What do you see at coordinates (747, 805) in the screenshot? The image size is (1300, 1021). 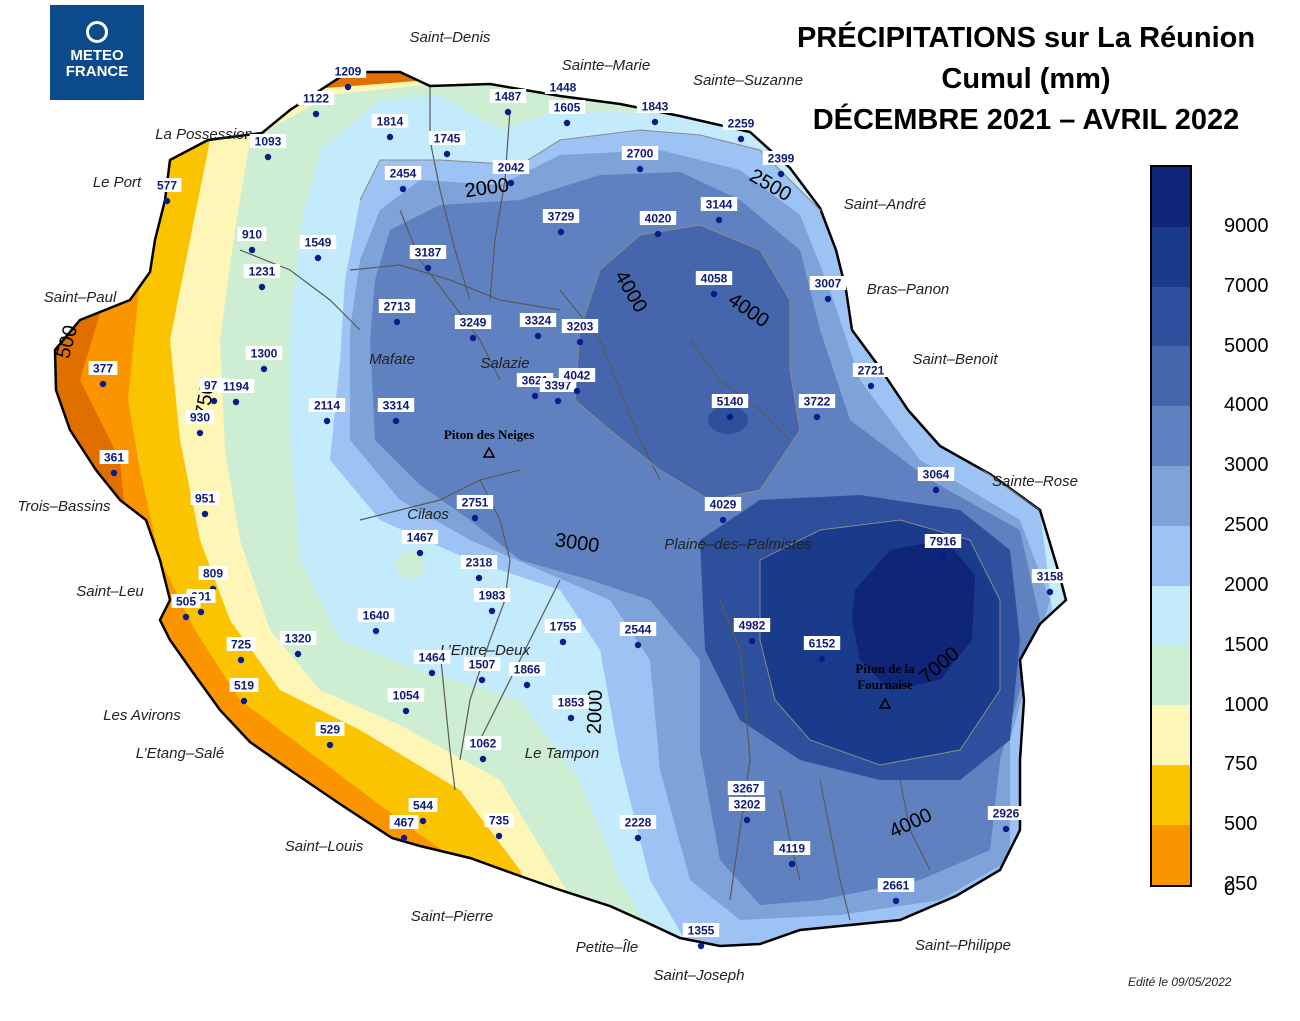 I see `station-value: 3202` at bounding box center [747, 805].